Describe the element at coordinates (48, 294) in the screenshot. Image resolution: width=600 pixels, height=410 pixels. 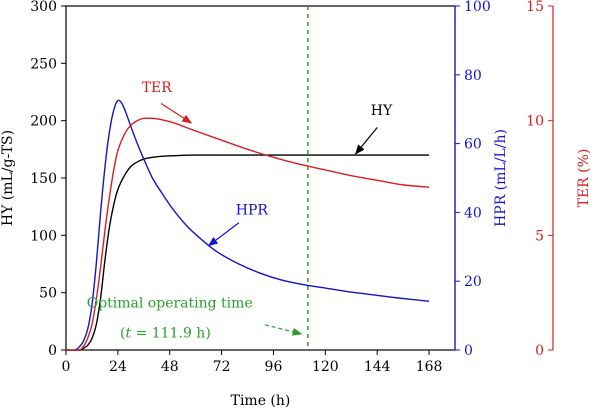
I see `left-tick-label: 50` at that location.